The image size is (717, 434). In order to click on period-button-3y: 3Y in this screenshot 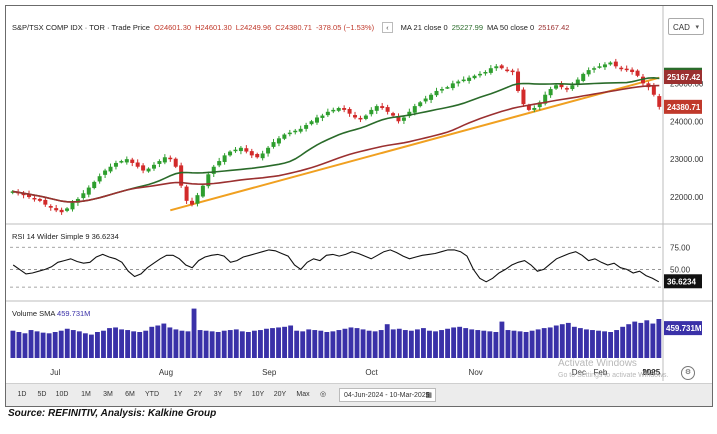, I will do `click(218, 394)`.